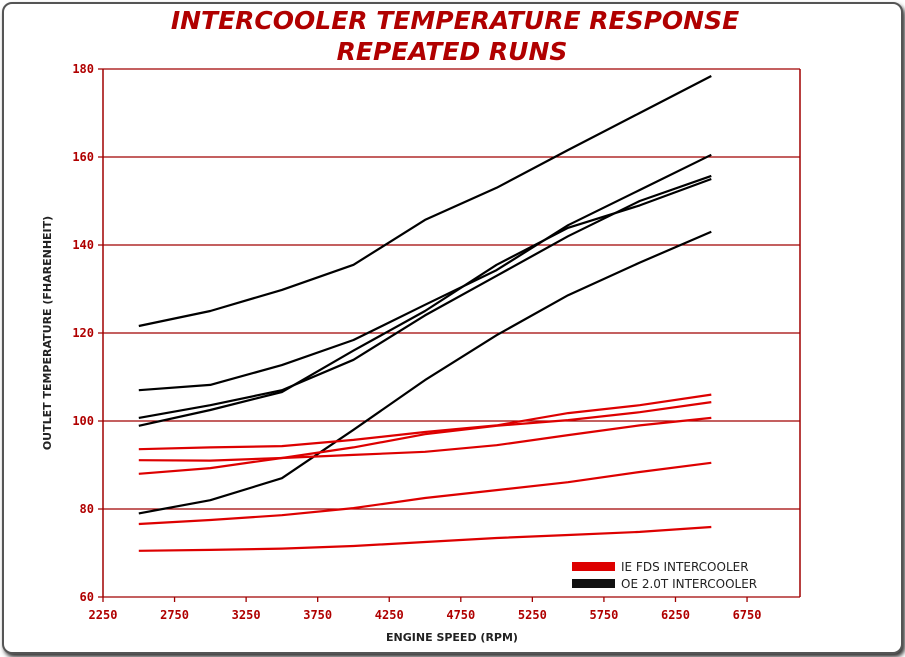 The height and width of the screenshot is (657, 905). I want to click on legend-label-oe: OE 2.0T INTERCOOLER, so click(689, 584).